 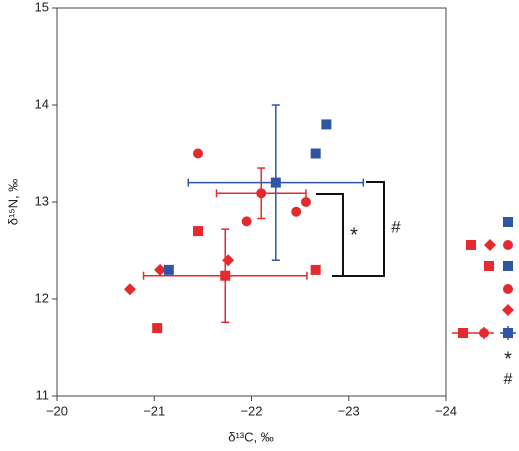 I want to click on significance-brackets, so click(x=350, y=229).